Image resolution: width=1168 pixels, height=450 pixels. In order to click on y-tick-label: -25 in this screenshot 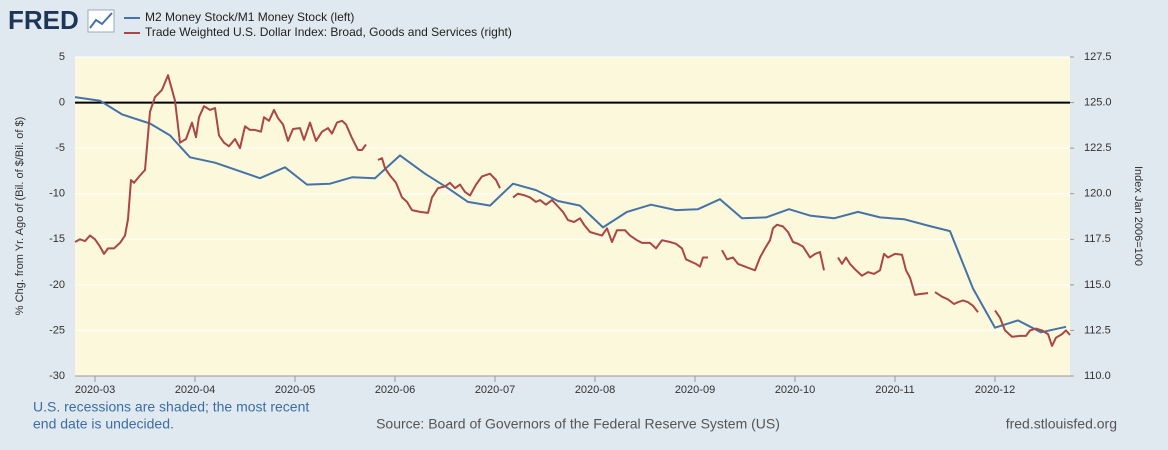, I will do `click(57, 330)`.